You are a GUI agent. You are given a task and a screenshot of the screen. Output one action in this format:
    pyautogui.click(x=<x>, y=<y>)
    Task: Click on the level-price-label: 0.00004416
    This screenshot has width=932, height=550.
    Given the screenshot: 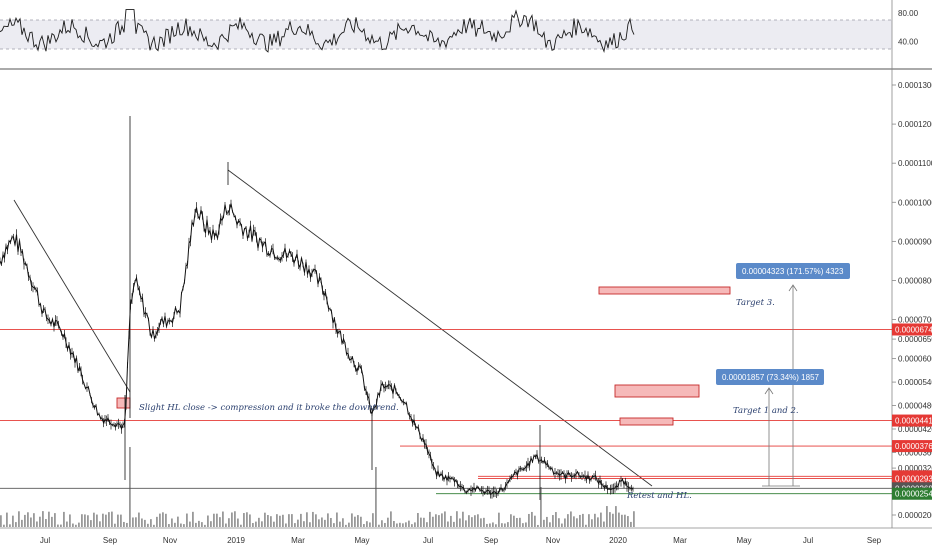 What is the action you would take?
    pyautogui.click(x=913, y=421)
    